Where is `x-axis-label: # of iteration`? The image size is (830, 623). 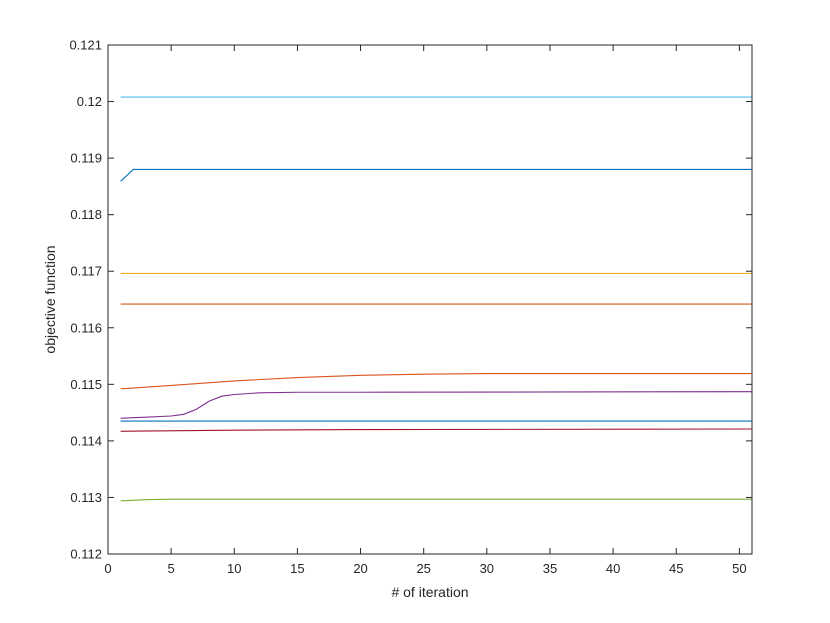
x-axis-label: # of iteration is located at coordinates (429, 592).